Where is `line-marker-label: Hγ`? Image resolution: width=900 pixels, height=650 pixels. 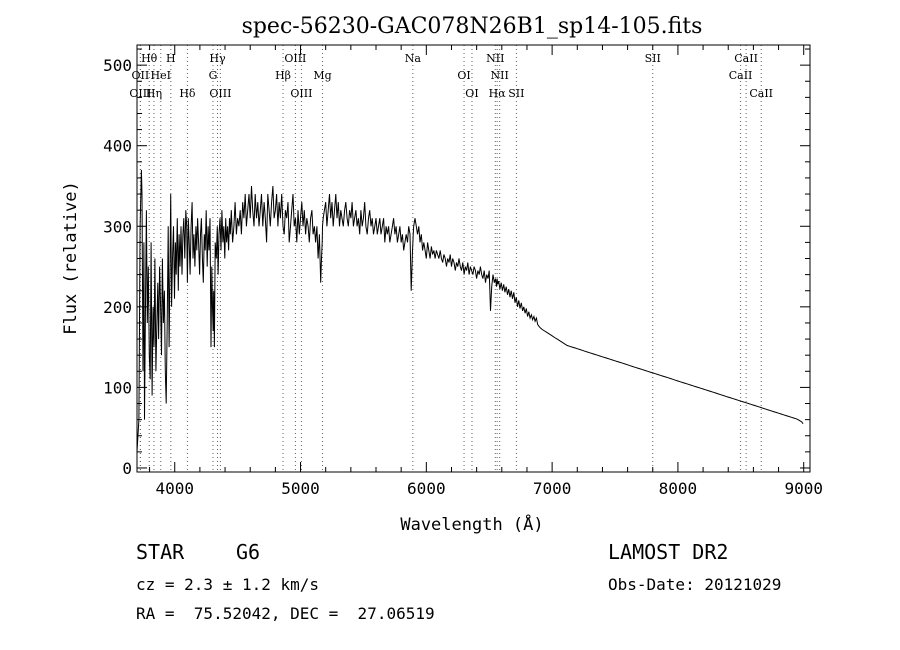 line-marker-label: Hγ is located at coordinates (217, 58).